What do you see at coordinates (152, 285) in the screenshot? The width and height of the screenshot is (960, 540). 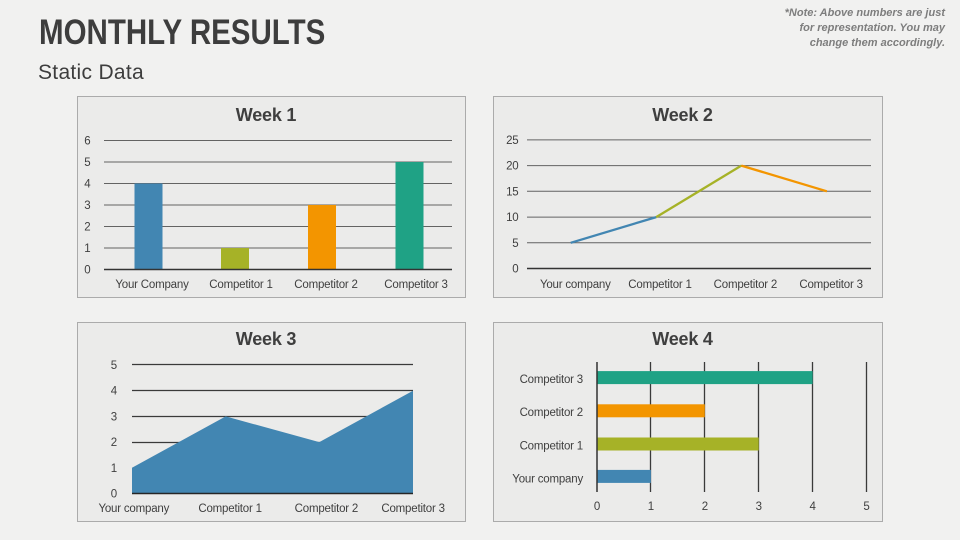 I see `svg-text: Your Company` at bounding box center [152, 285].